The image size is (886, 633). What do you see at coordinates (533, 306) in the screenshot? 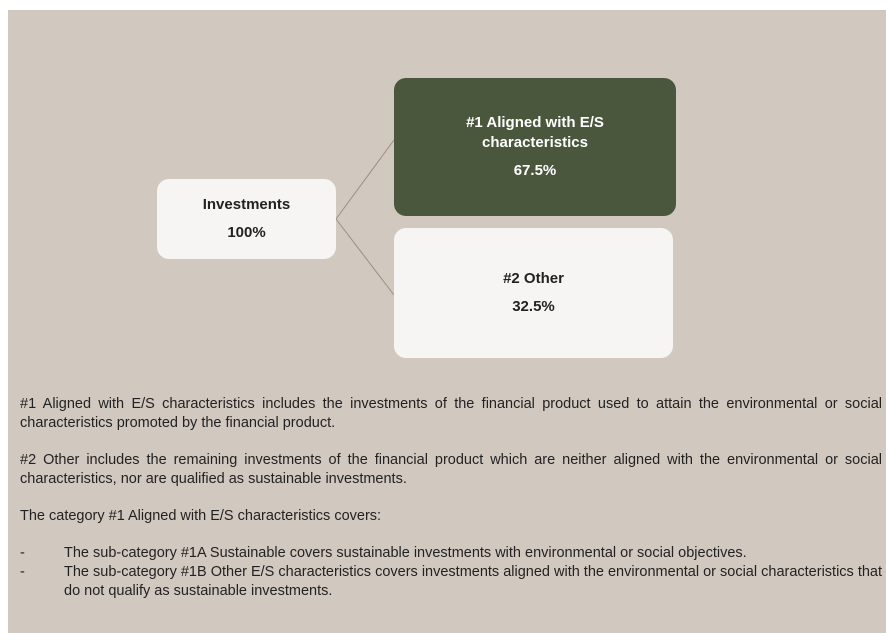
I see `node-value: 32.5%` at bounding box center [533, 306].